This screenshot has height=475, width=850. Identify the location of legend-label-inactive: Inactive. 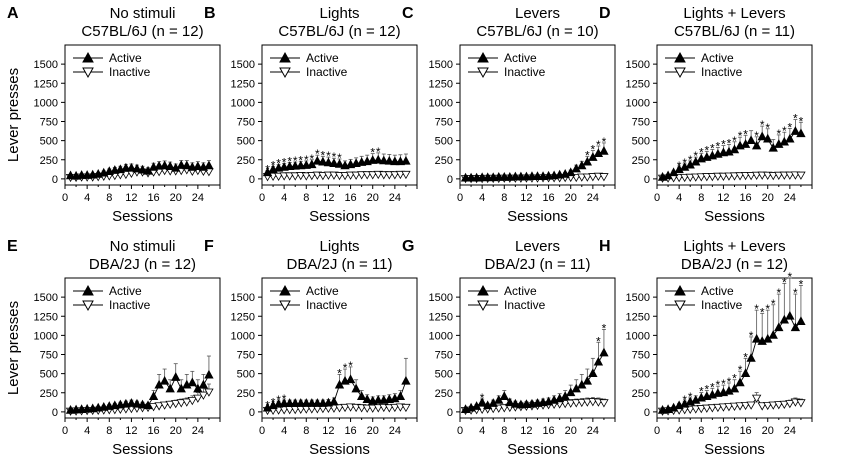
(525, 72).